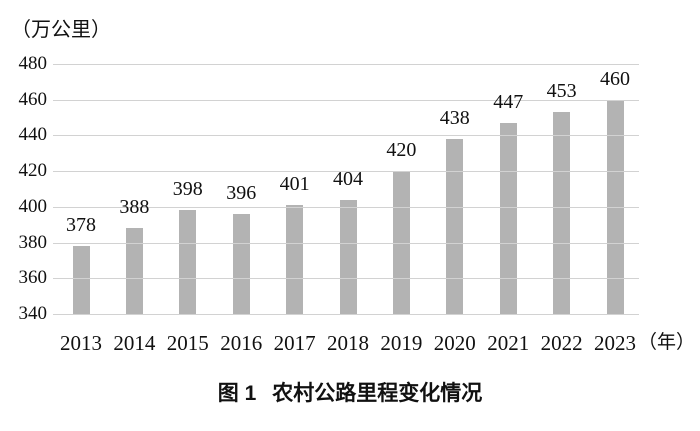  I want to click on x-tick-label: 2016, so click(241, 343).